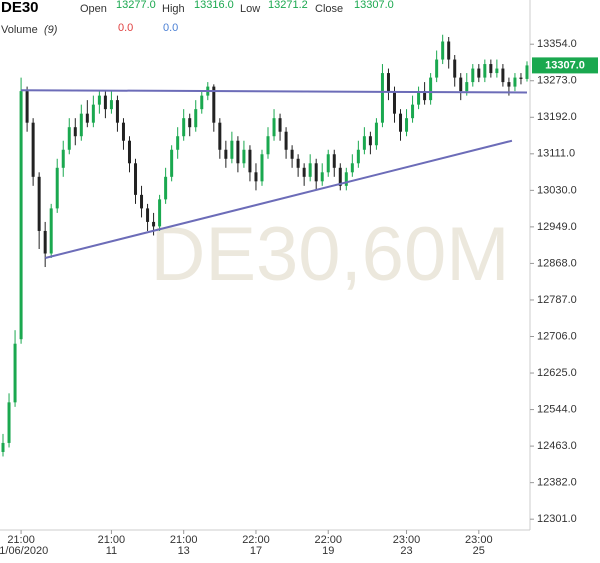 The width and height of the screenshot is (600, 563). What do you see at coordinates (329, 254) in the screenshot?
I see `watermark: DE30,60M` at bounding box center [329, 254].